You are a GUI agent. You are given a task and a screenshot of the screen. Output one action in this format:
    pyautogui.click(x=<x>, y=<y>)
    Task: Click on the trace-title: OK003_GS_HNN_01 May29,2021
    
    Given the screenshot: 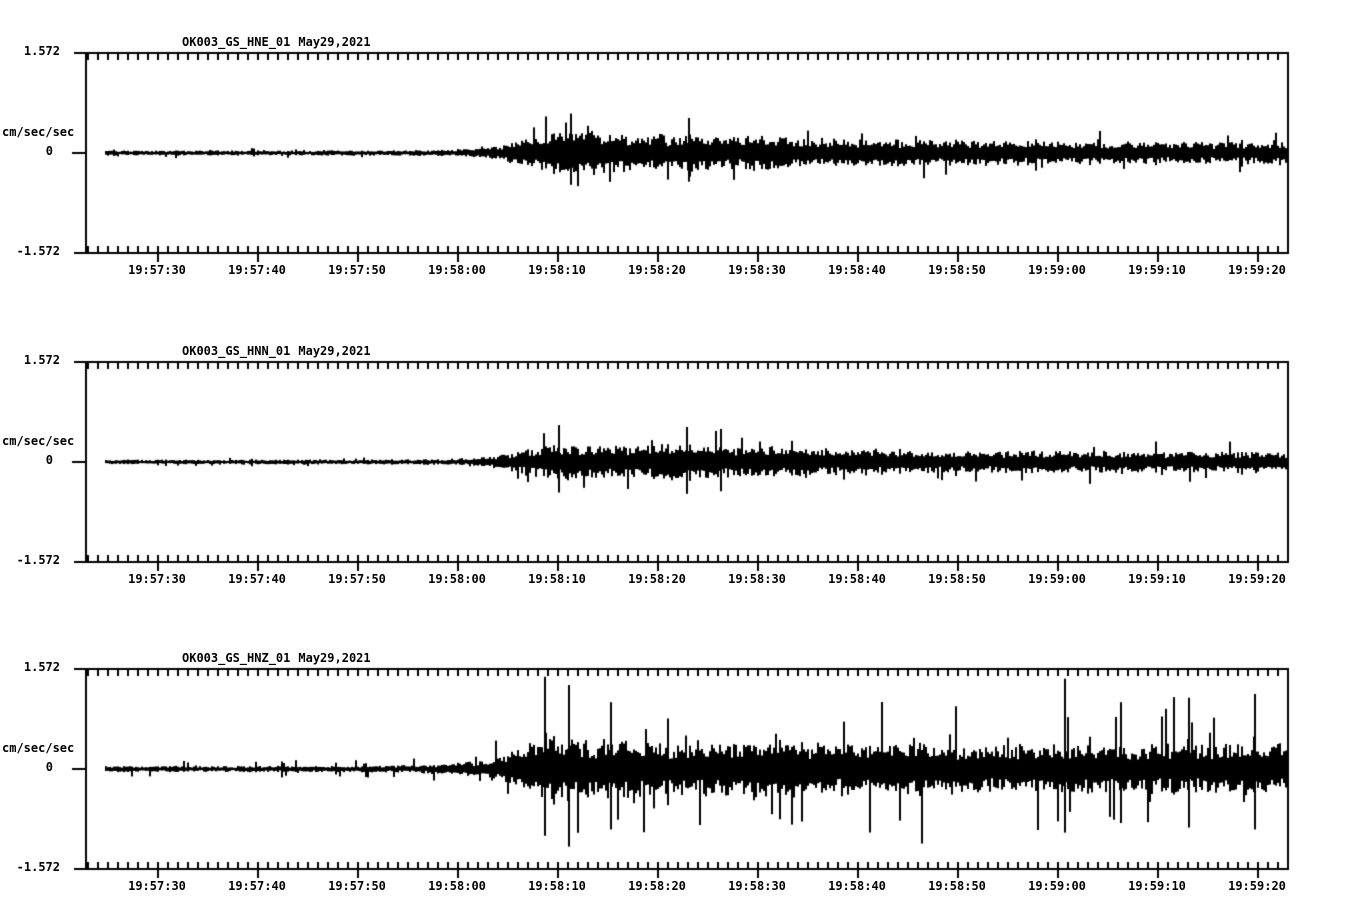 What is the action you would take?
    pyautogui.click(x=276, y=351)
    